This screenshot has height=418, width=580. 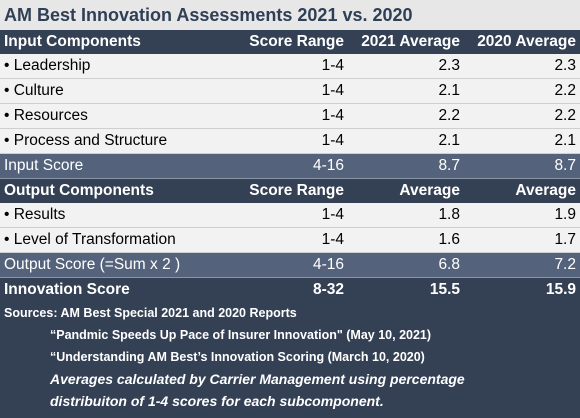 What do you see at coordinates (406, 289) in the screenshot?
I see `row-2021-average: 15.5` at bounding box center [406, 289].